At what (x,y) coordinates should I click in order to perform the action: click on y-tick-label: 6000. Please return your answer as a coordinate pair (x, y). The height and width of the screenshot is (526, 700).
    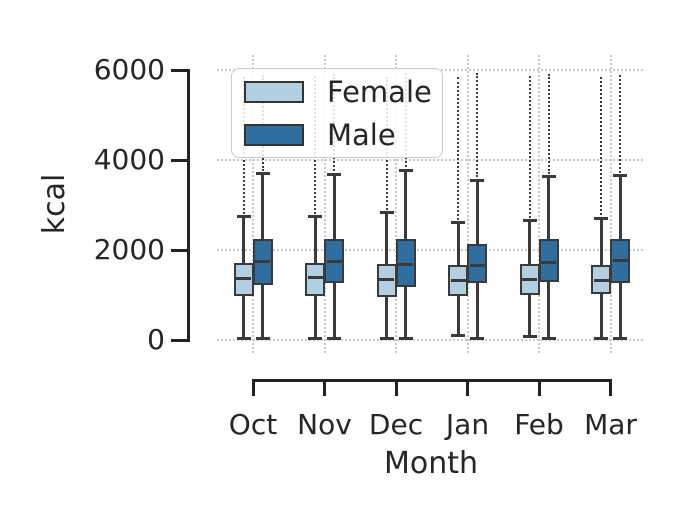
    Looking at the image, I should click on (129, 69).